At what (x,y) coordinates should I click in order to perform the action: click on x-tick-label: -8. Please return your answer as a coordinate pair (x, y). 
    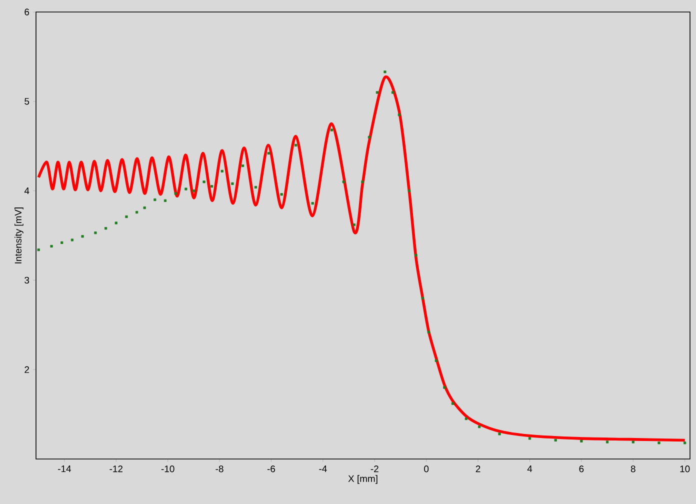
    Looking at the image, I should click on (220, 469).